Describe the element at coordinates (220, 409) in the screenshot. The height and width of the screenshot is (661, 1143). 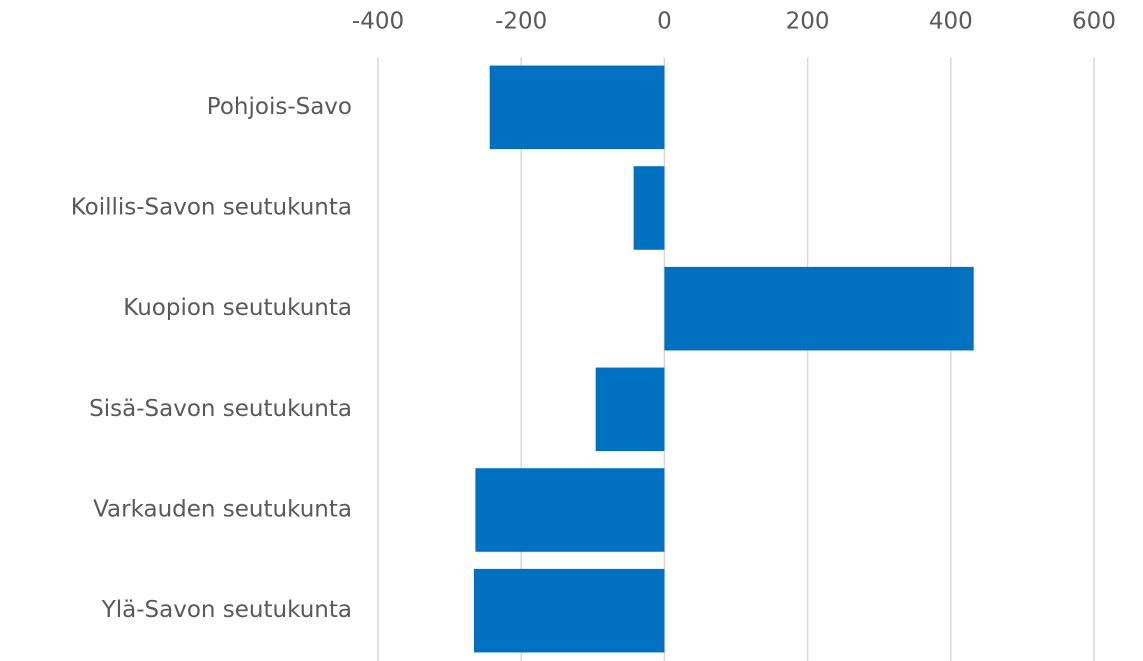
I see `y-tick-label: Sisä-Savon seutukunta` at that location.